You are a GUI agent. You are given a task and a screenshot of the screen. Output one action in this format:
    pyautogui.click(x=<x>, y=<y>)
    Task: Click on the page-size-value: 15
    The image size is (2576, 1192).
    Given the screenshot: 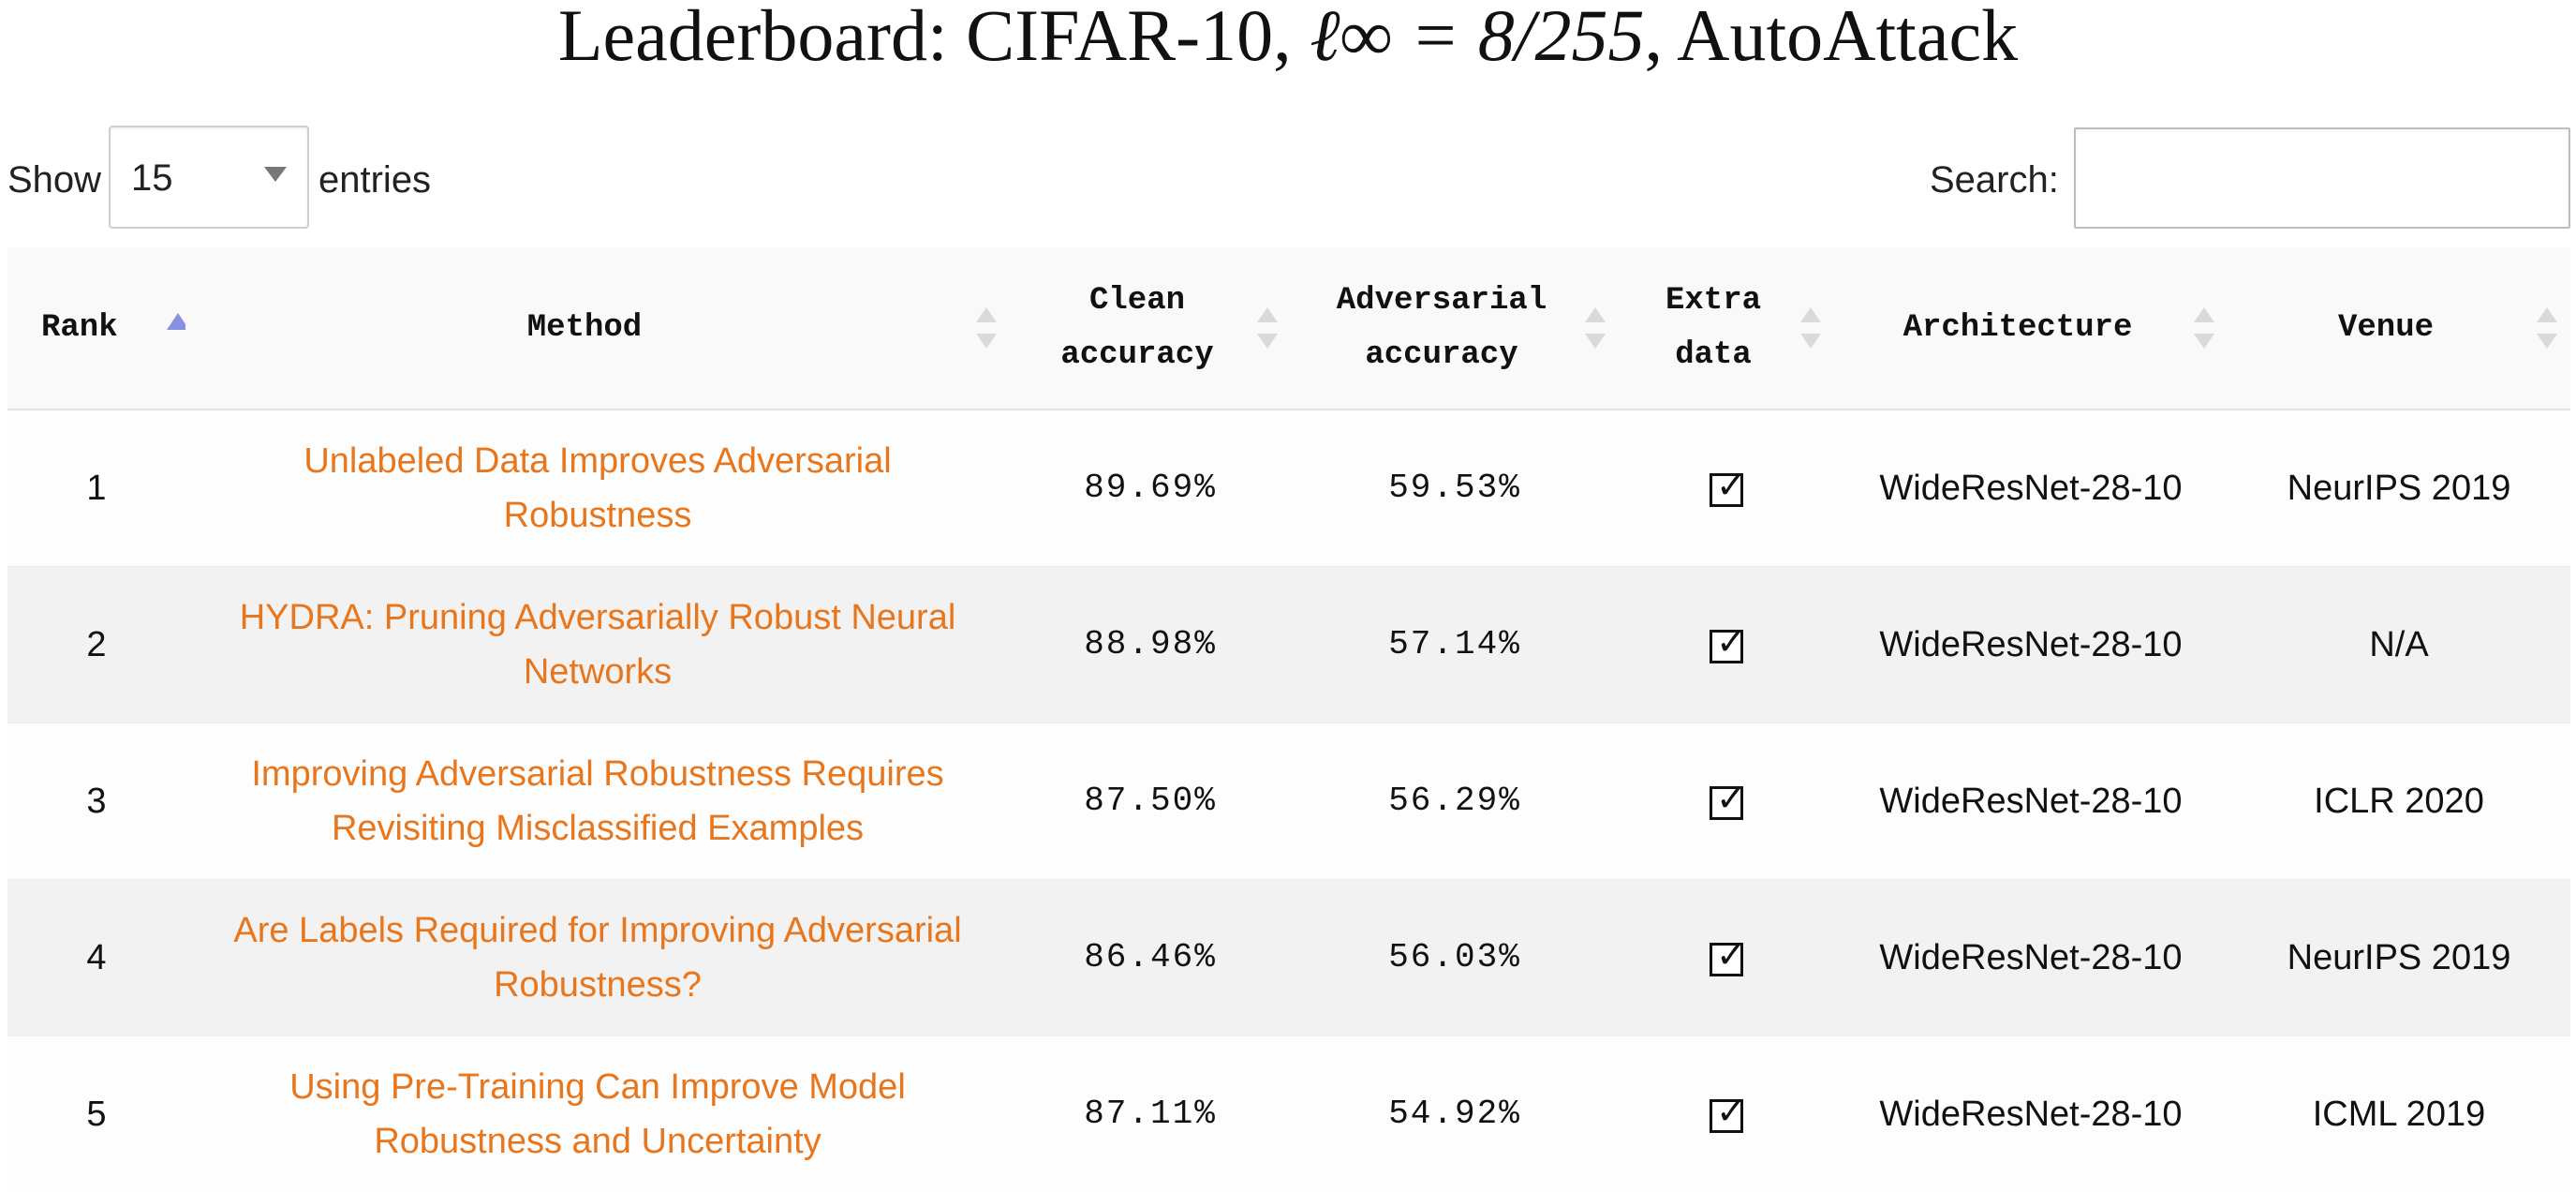 What is the action you would take?
    pyautogui.click(x=152, y=178)
    